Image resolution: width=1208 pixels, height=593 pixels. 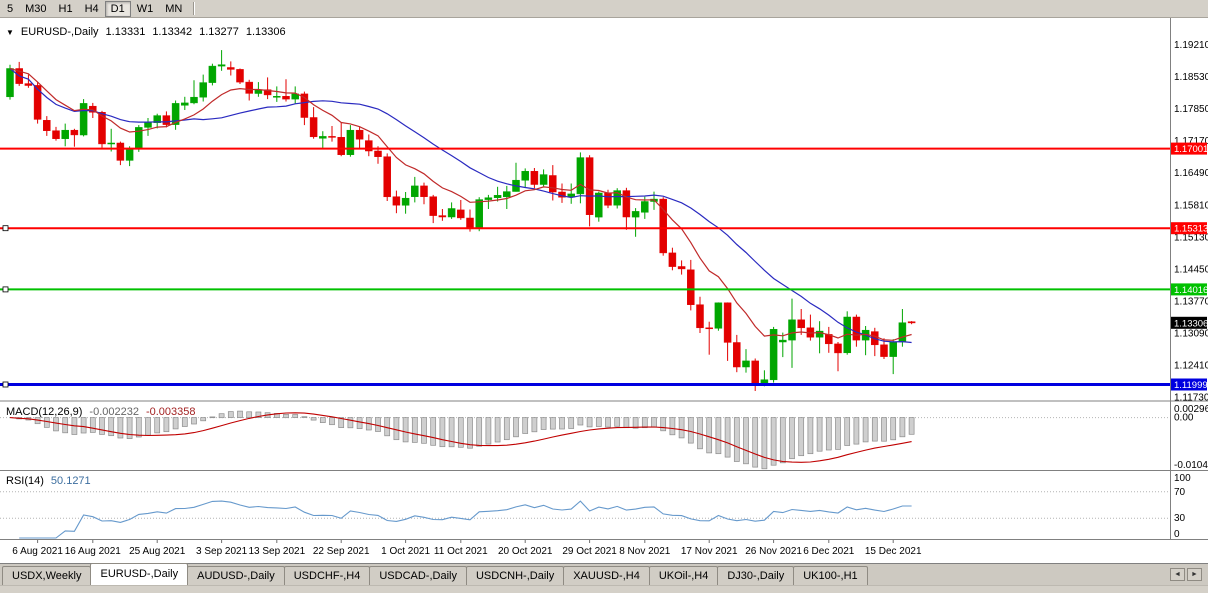 What do you see at coordinates (1191, 237) in the screenshot?
I see `svg-text: 1.15130` at bounding box center [1191, 237].